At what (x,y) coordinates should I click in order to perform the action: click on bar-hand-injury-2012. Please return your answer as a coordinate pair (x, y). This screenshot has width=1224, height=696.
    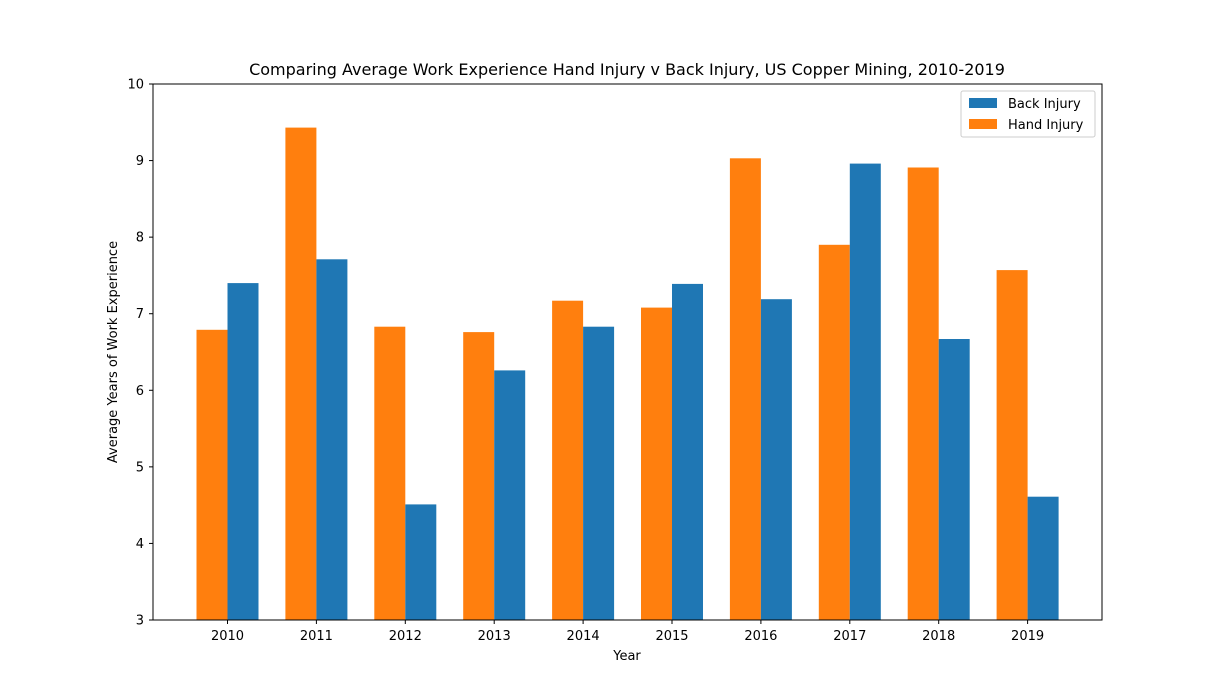
    Looking at the image, I should click on (390, 473).